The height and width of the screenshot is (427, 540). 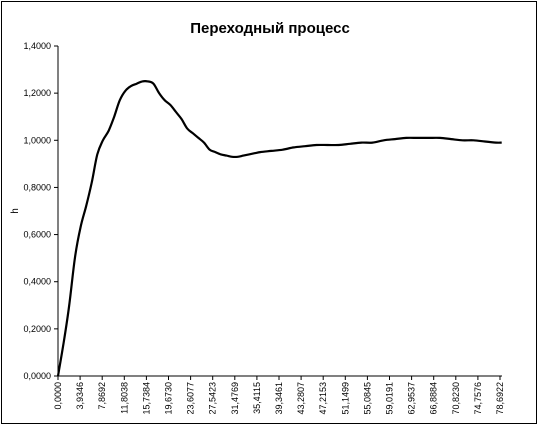 I want to click on x-tick-label: 62,9537, so click(x=412, y=398).